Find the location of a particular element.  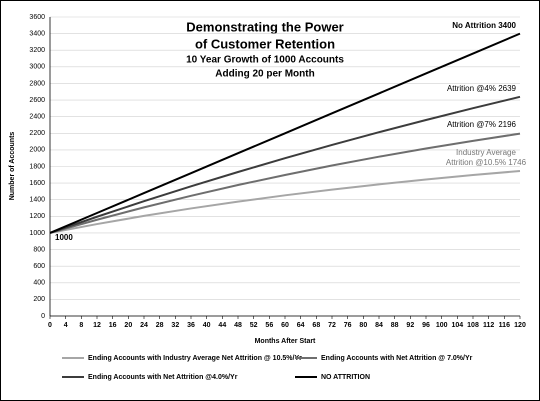

y-tick-label: 200 is located at coordinates (39, 299).